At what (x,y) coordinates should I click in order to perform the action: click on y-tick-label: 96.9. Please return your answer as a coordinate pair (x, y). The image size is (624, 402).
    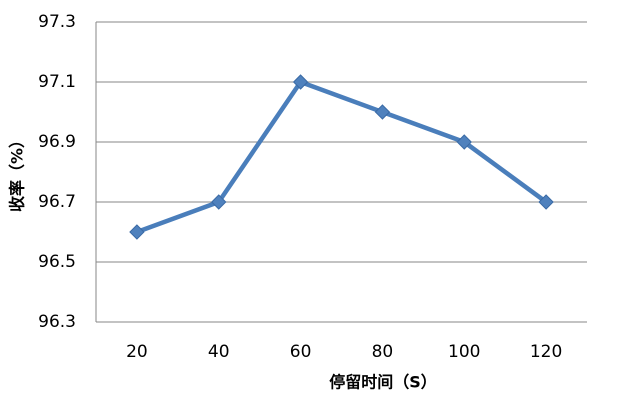
    Looking at the image, I should click on (57, 142).